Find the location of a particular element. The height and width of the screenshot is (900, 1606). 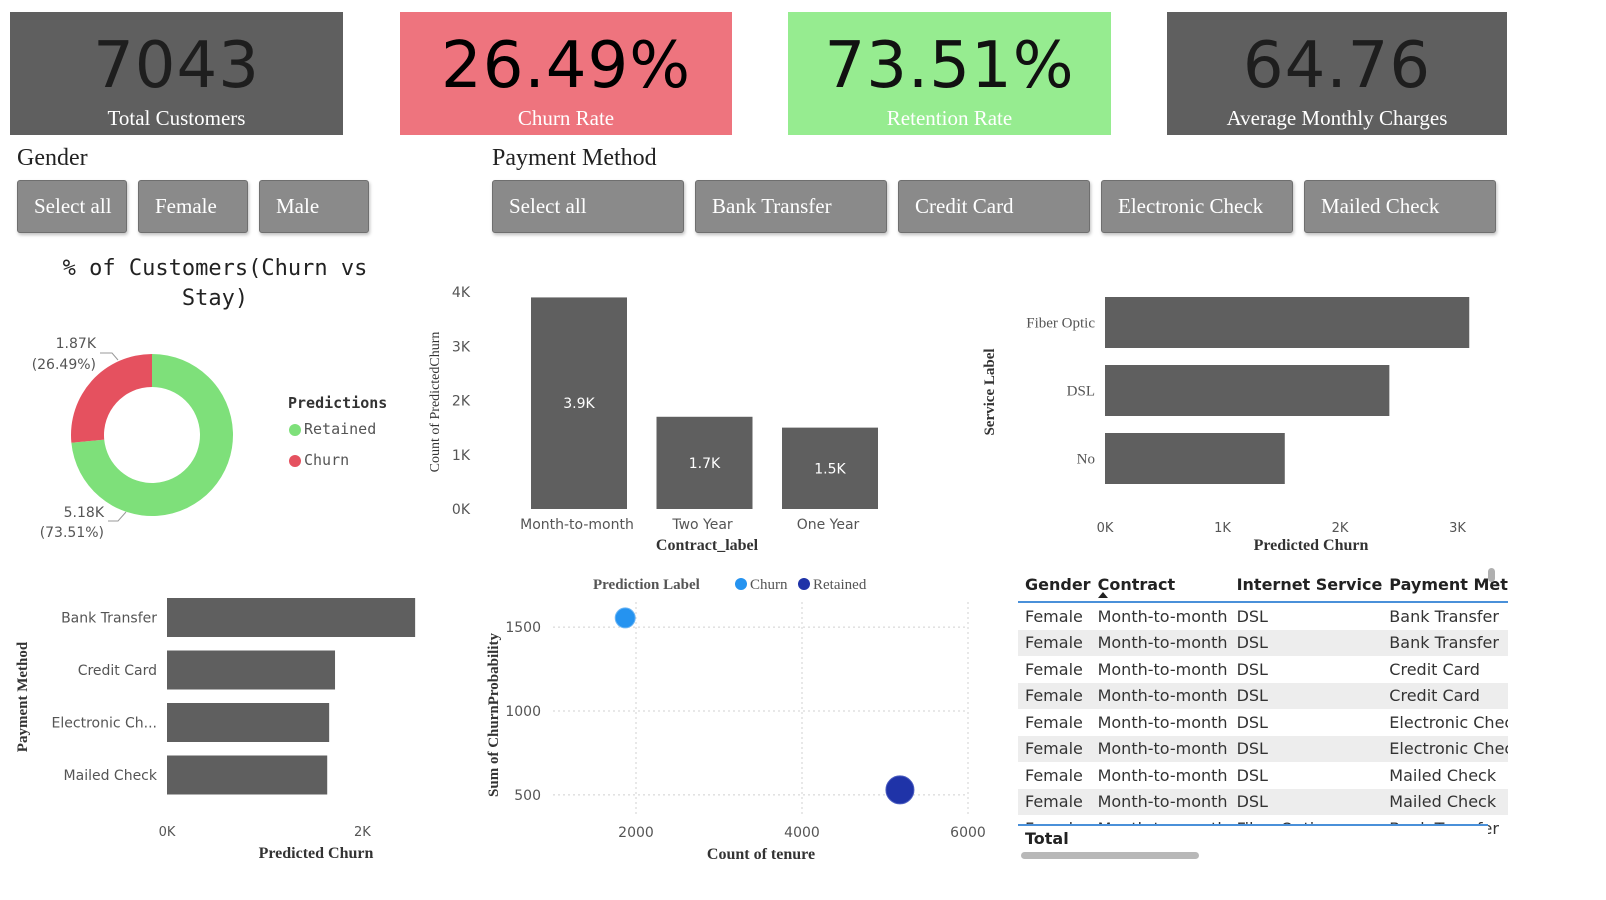

payment-mailed-check-button: Mailed Check is located at coordinates (1400, 206).